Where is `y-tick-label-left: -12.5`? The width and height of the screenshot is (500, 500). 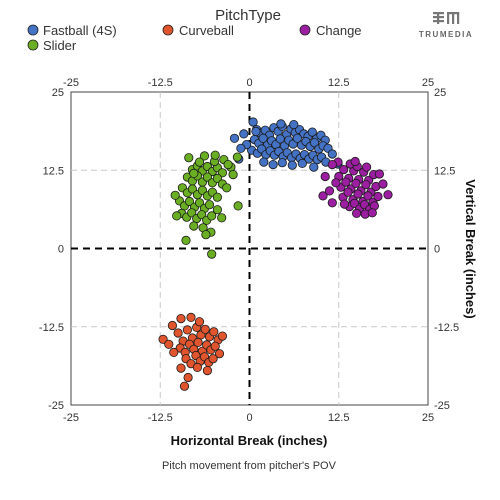 y-tick-label-left: -12.5 is located at coordinates (51, 328).